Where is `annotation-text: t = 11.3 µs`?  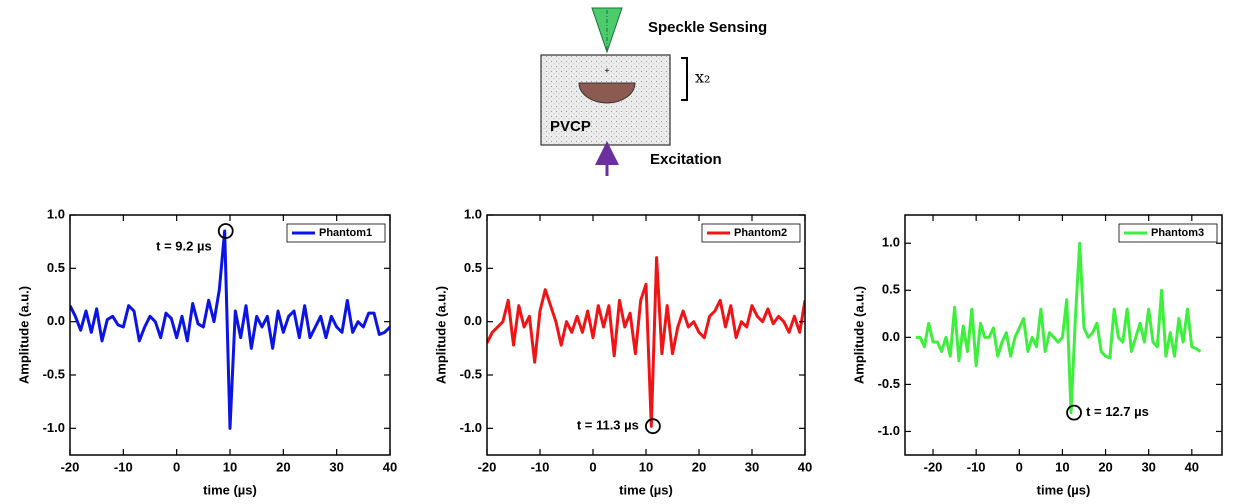 annotation-text: t = 11.3 µs is located at coordinates (608, 425).